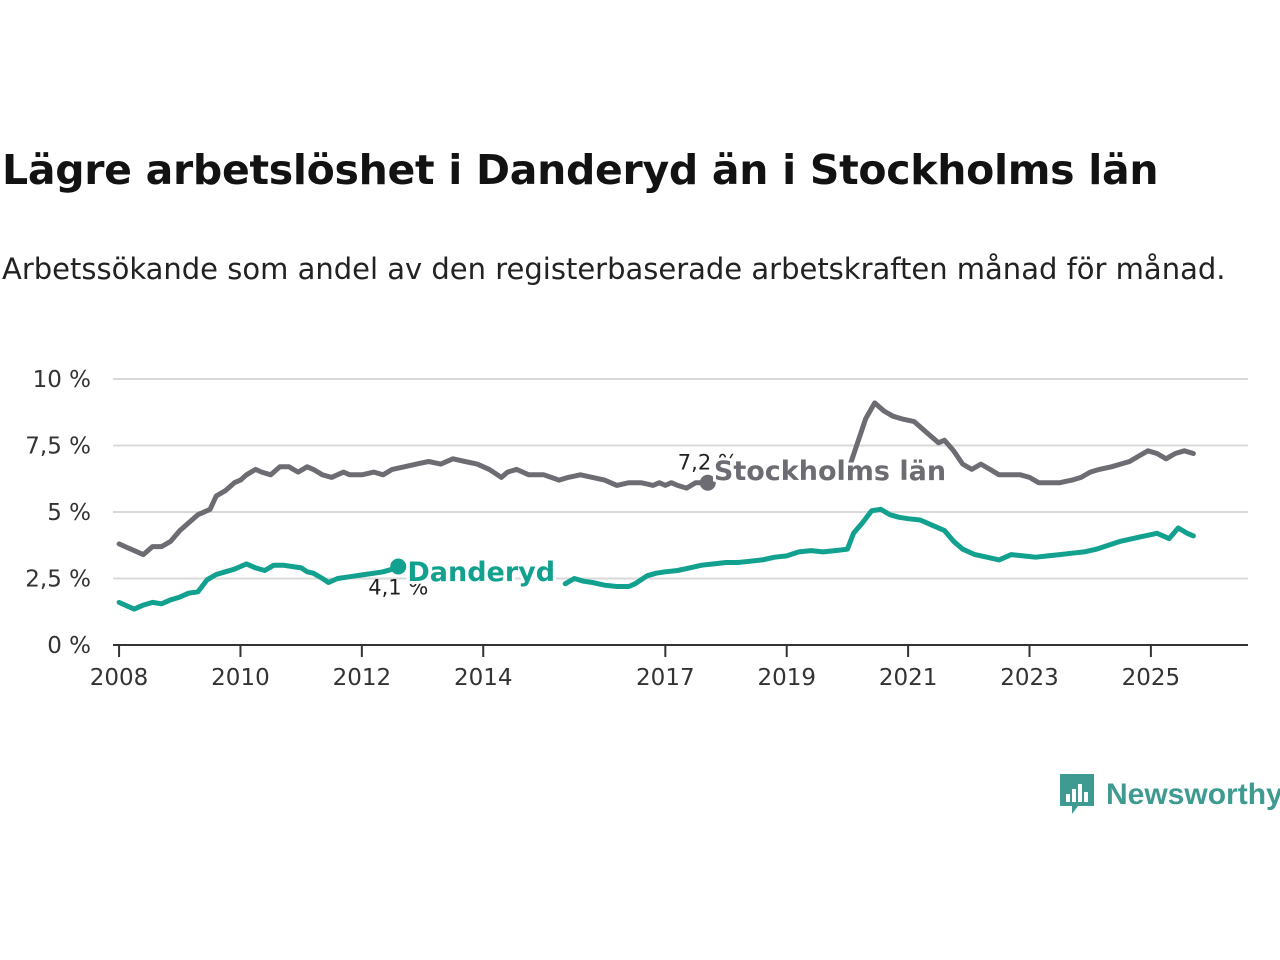 This screenshot has height=960, width=1280. What do you see at coordinates (398, 588) in the screenshot?
I see `end-value-label-danderyd: 4,1 %` at bounding box center [398, 588].